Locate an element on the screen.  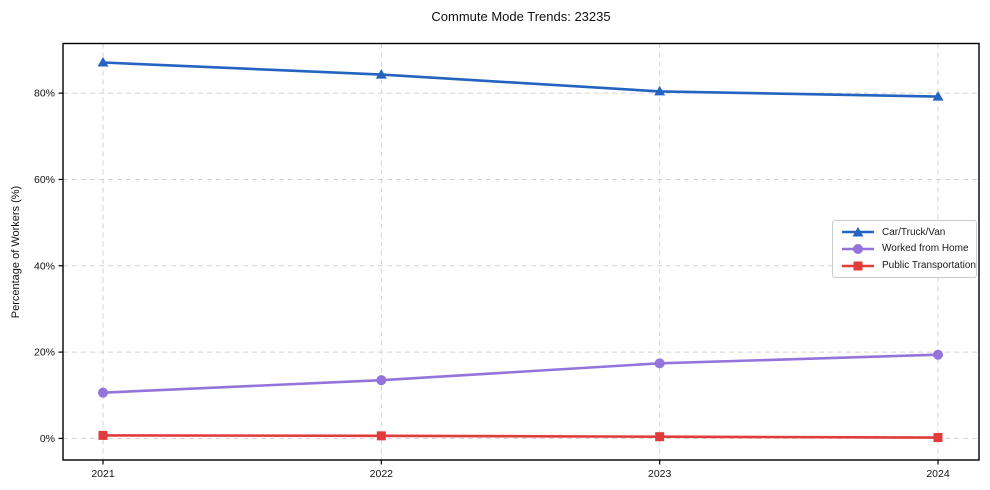
x-tick-label: 2022 is located at coordinates (382, 474).